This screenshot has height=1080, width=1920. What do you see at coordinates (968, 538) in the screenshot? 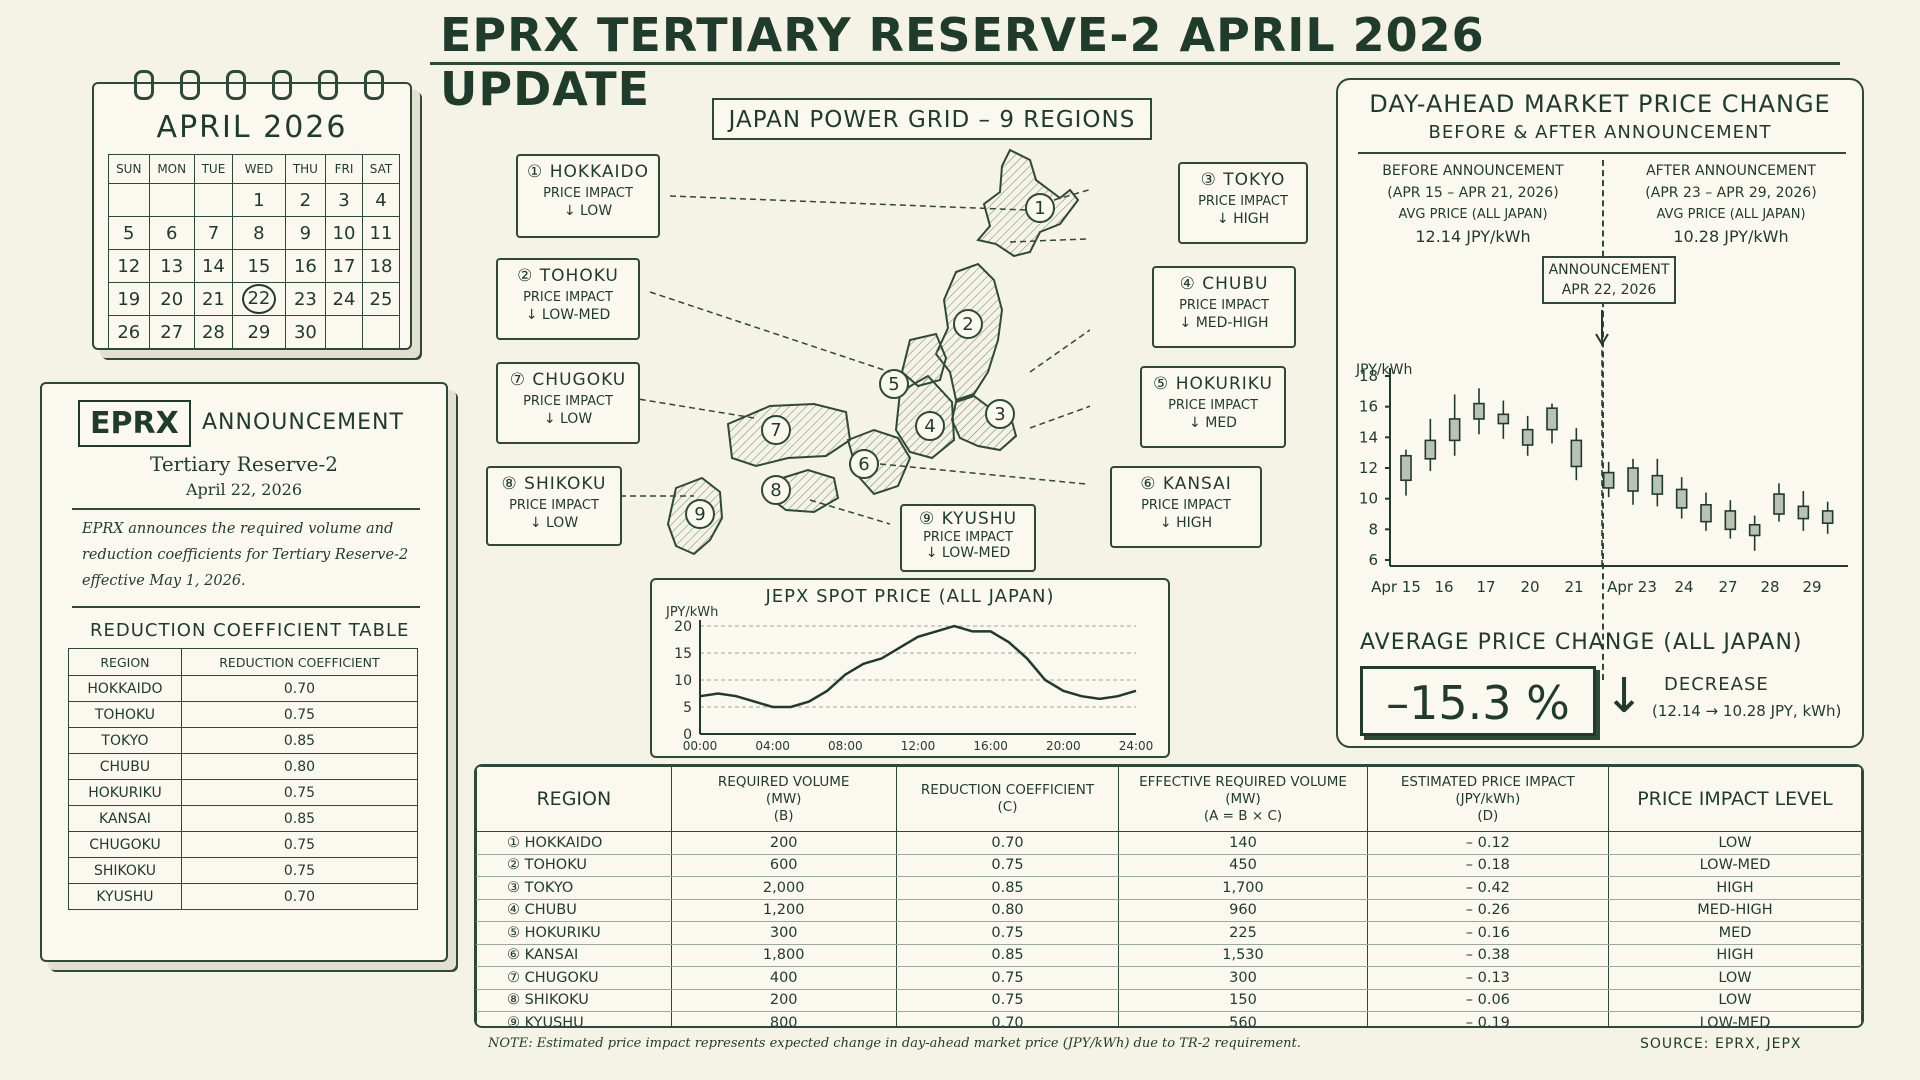
I see `region-callout-kyushu: ⑨ KYUSHU PRICE IMPACT ↓ LOW-MED` at bounding box center [968, 538].